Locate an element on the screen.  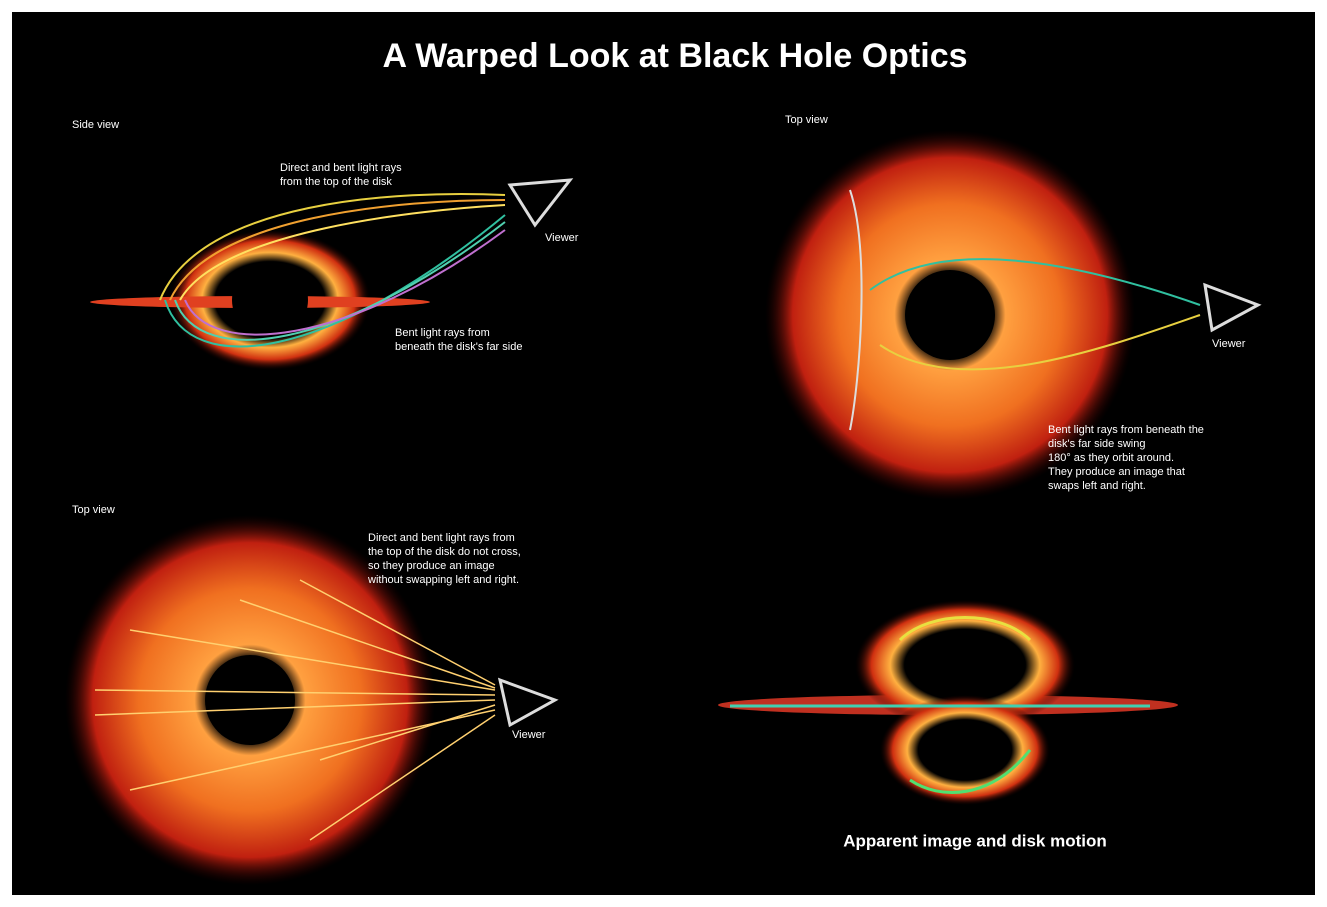
note-line: Bent light rays from is located at coordinates (442, 333).